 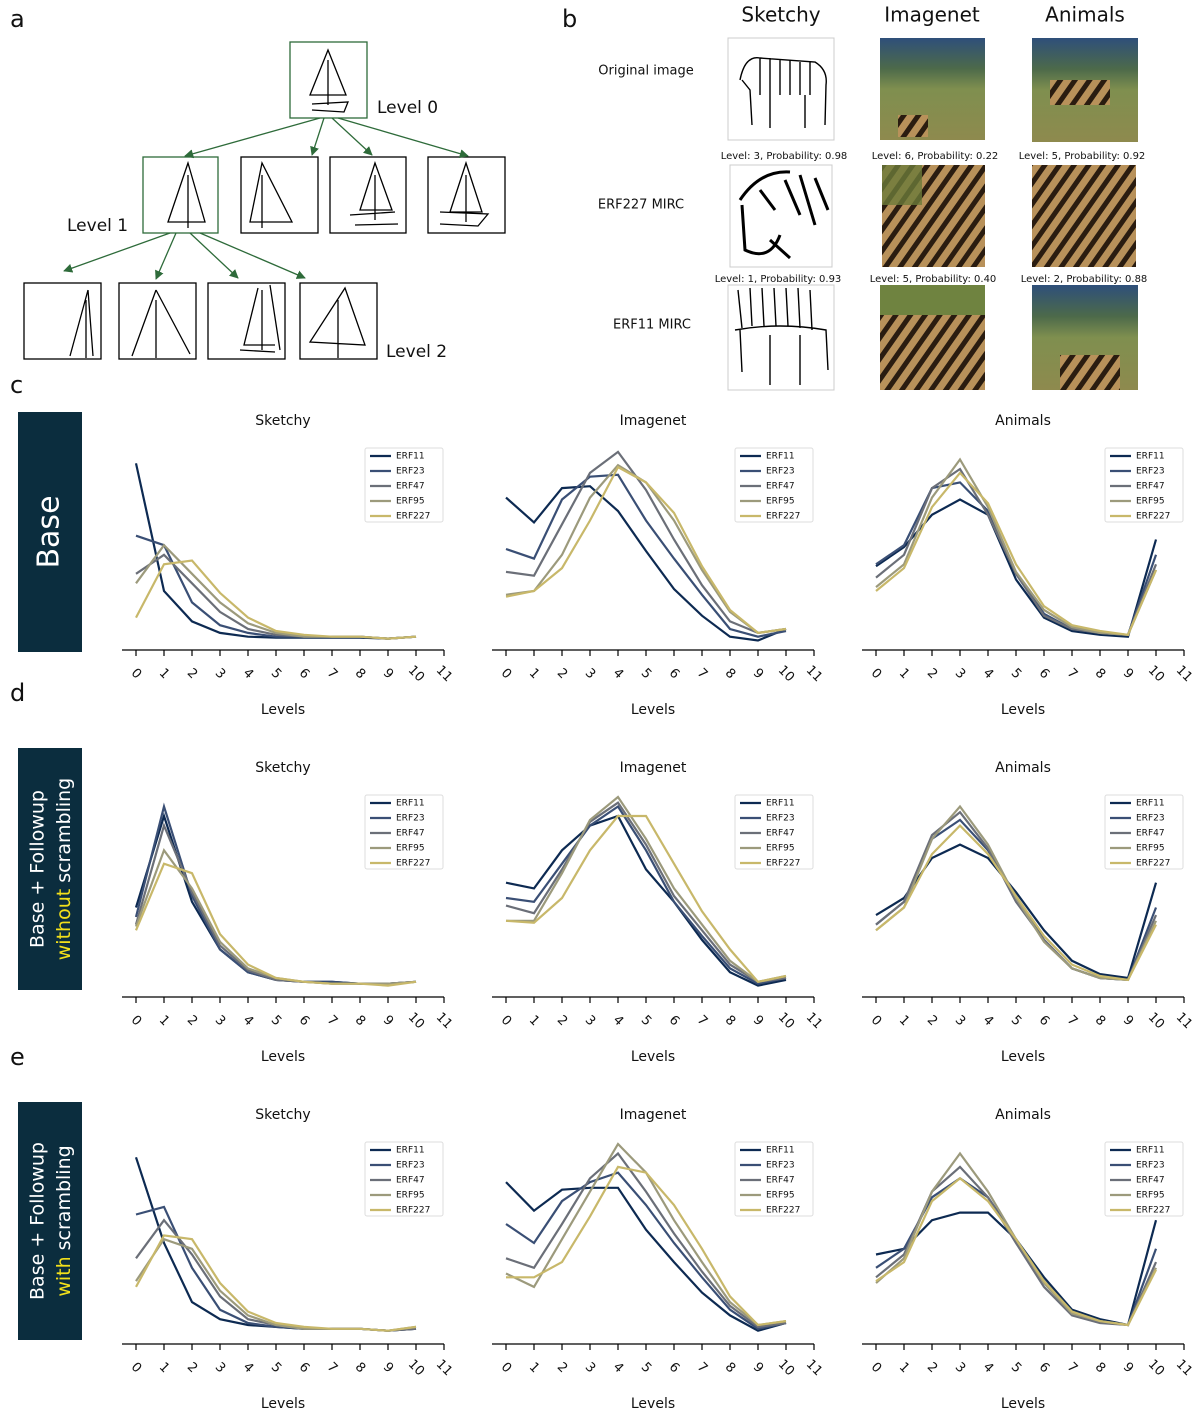 I want to click on image-grid, so click(x=932, y=214).